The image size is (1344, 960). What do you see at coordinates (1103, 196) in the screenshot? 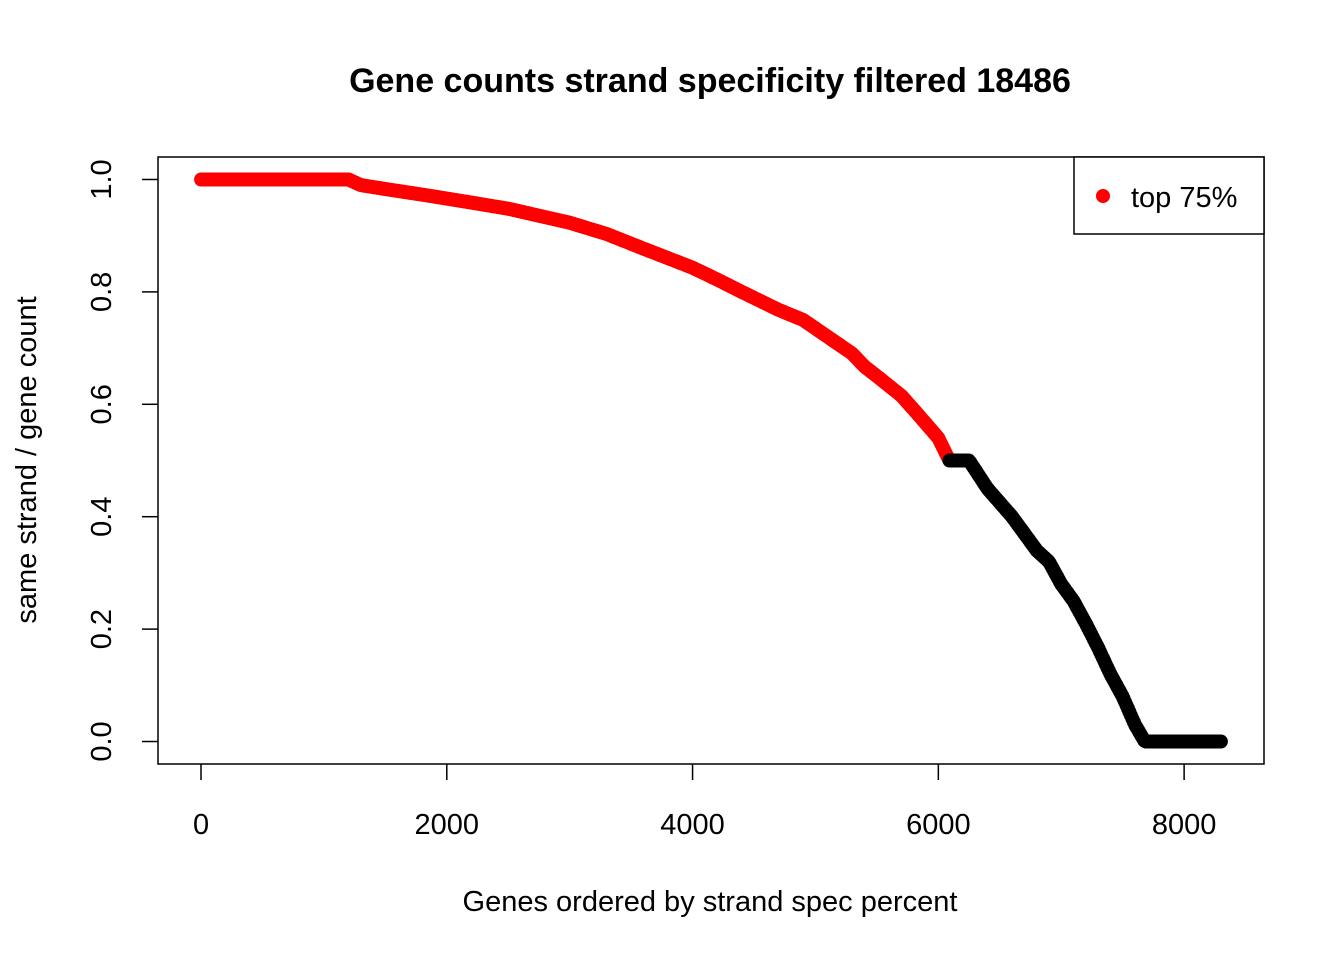
I see `legend-marker` at bounding box center [1103, 196].